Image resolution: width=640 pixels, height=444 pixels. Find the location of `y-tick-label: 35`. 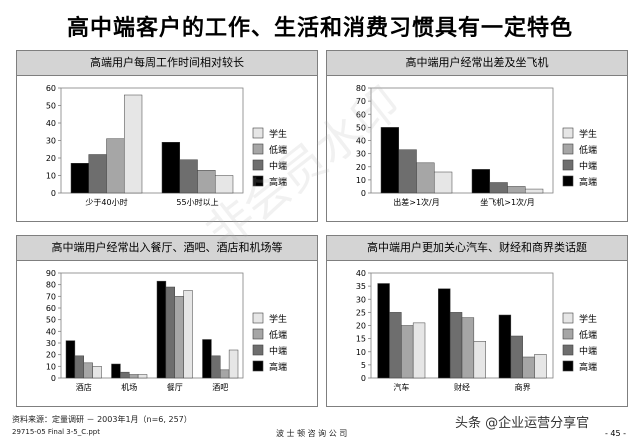

y-tick-label: 35 is located at coordinates (361, 286).